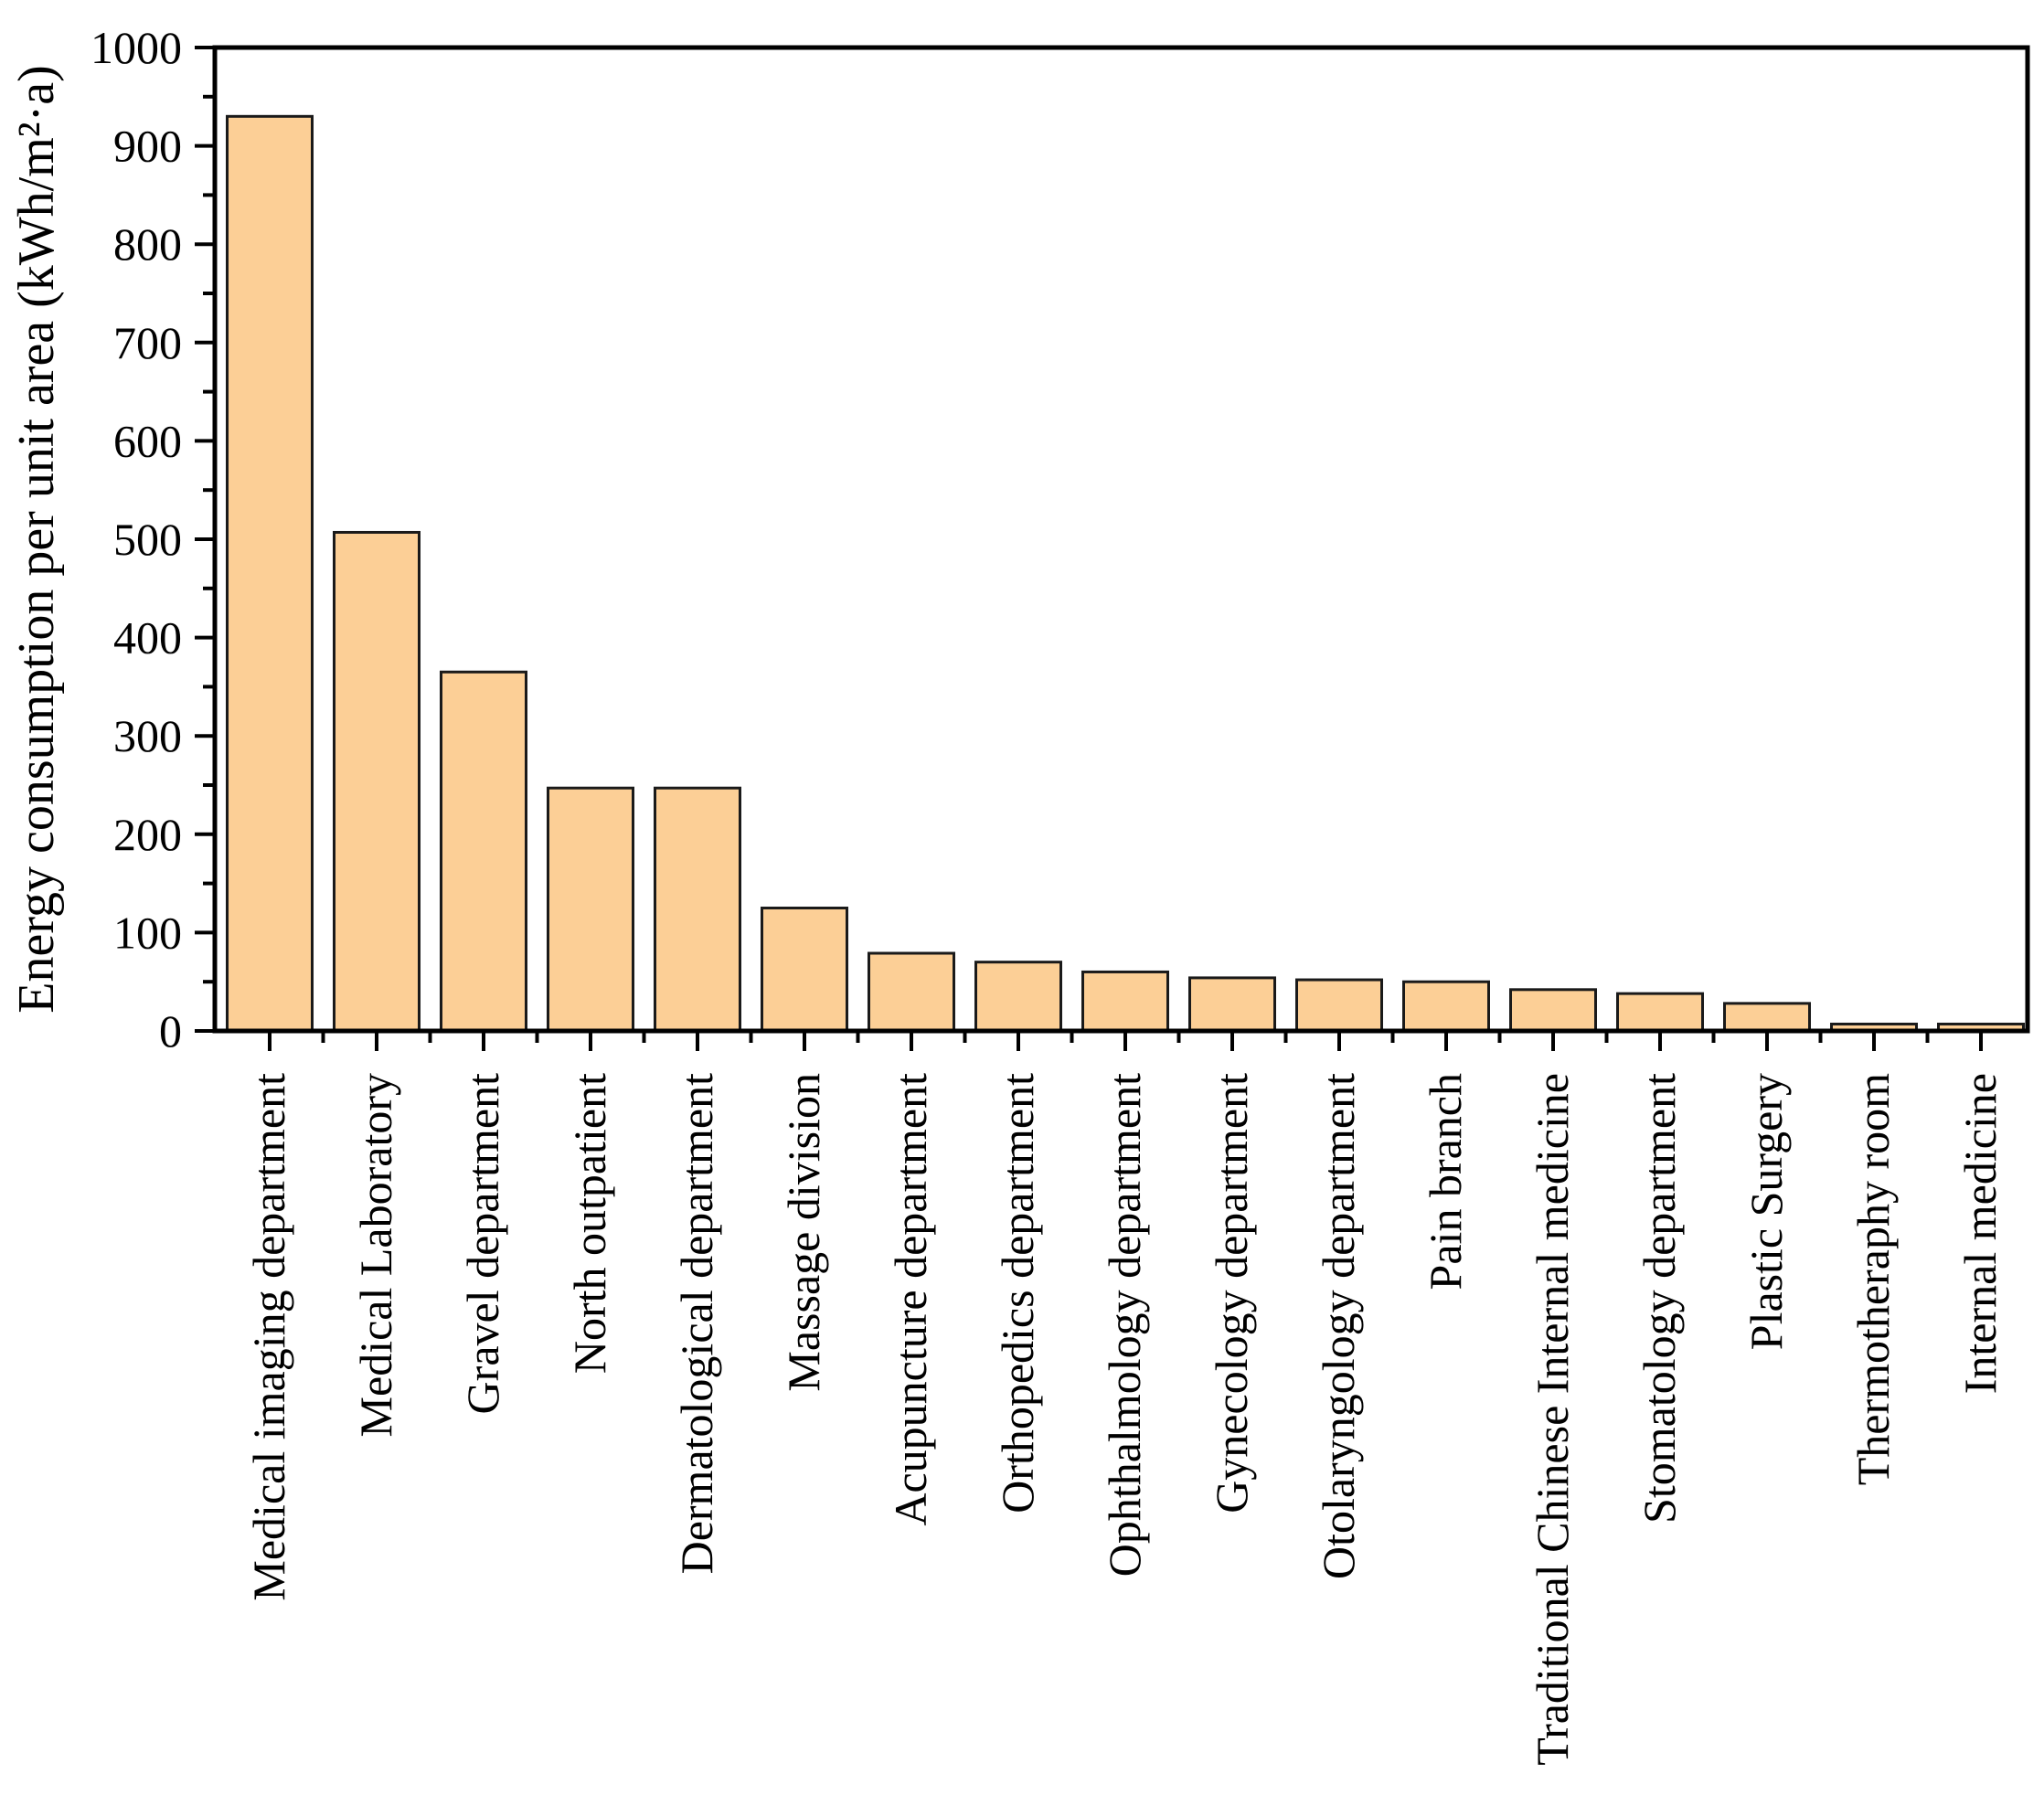  Describe the element at coordinates (696, 1323) in the screenshot. I see `x-category-label: Dermatological department` at that location.